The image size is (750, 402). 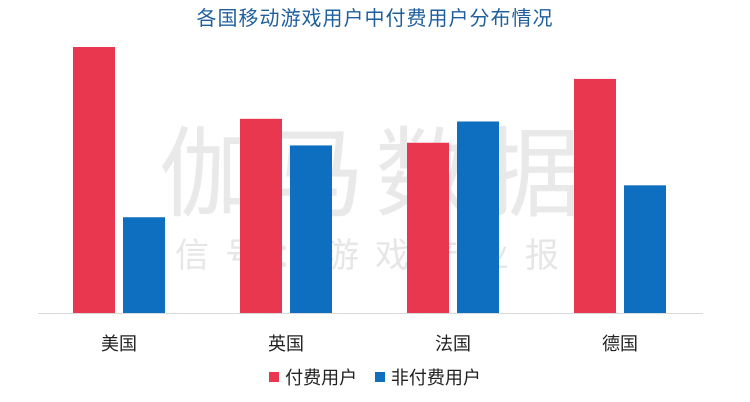 I want to click on legend-item-paid: 付费用户, so click(x=313, y=377).